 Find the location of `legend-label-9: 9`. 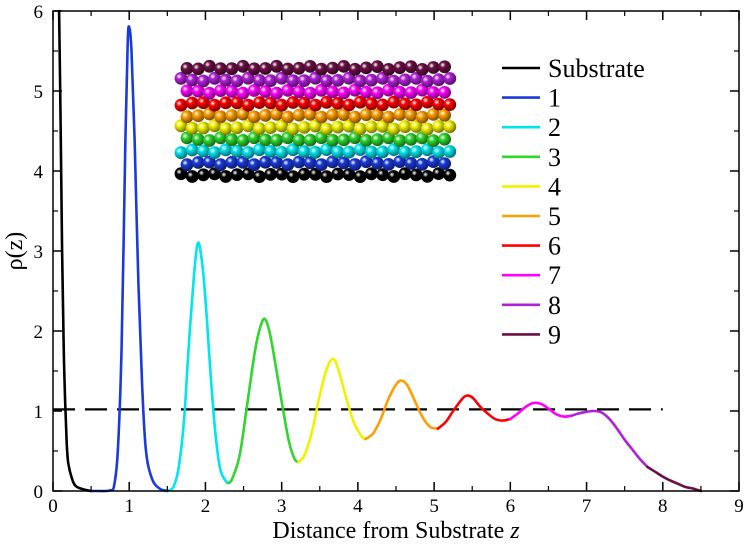

legend-label-9: 9 is located at coordinates (554, 334).